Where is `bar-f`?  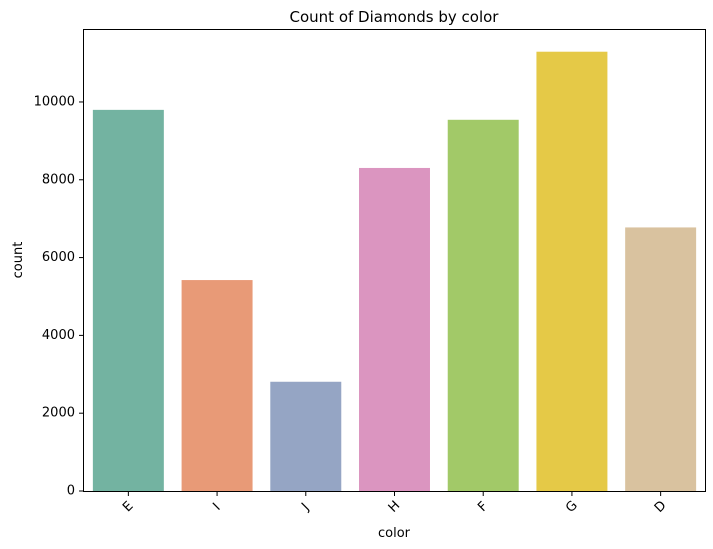
bar-f is located at coordinates (483, 305).